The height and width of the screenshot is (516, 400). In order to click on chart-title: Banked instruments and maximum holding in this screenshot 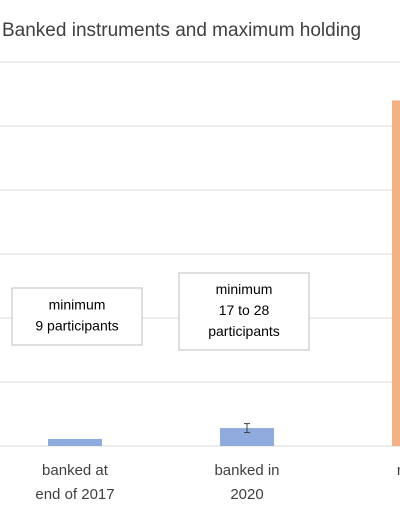, I will do `click(181, 30)`.